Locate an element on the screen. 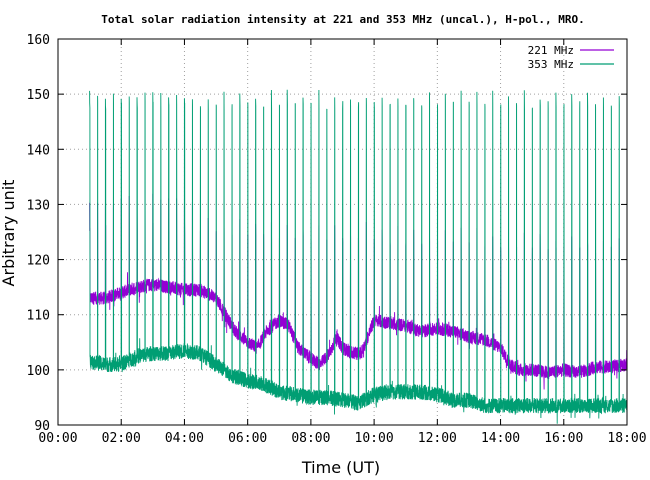 Image resolution: width=650 pixels, height=480 pixels. x-tick-label: 18:00 is located at coordinates (626, 438).